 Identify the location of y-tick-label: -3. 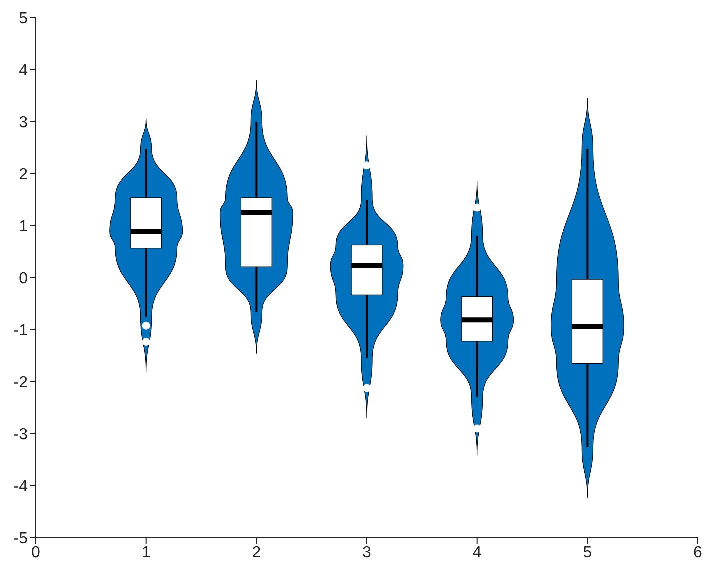
(21, 435).